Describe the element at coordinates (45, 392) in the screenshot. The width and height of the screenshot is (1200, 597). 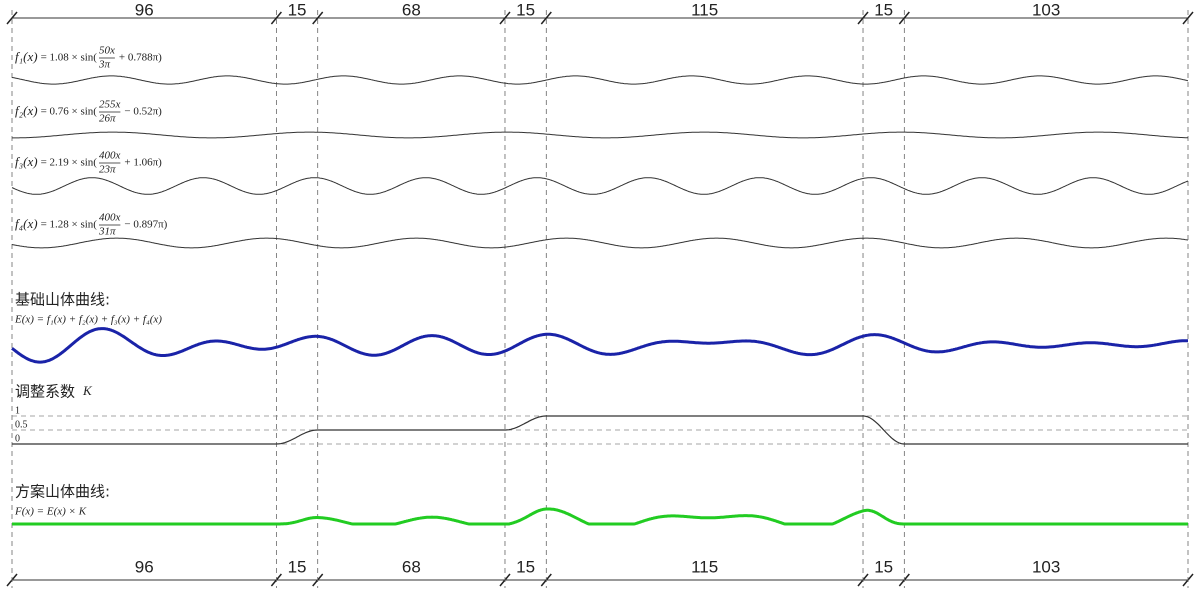
I see `adjustment-title: 调整系数` at that location.